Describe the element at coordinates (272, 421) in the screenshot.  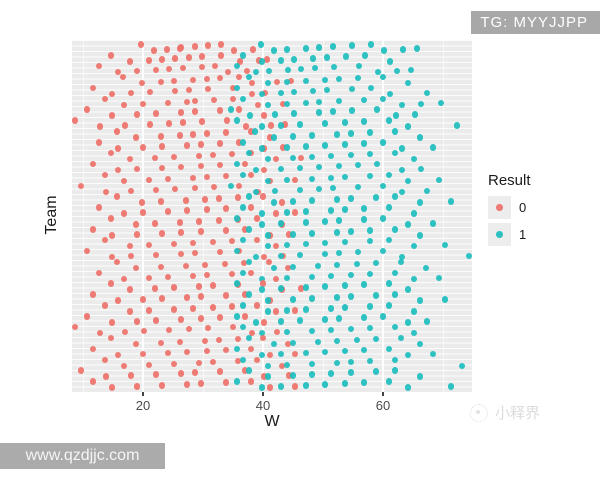
I see `x-axis-title: W` at that location.